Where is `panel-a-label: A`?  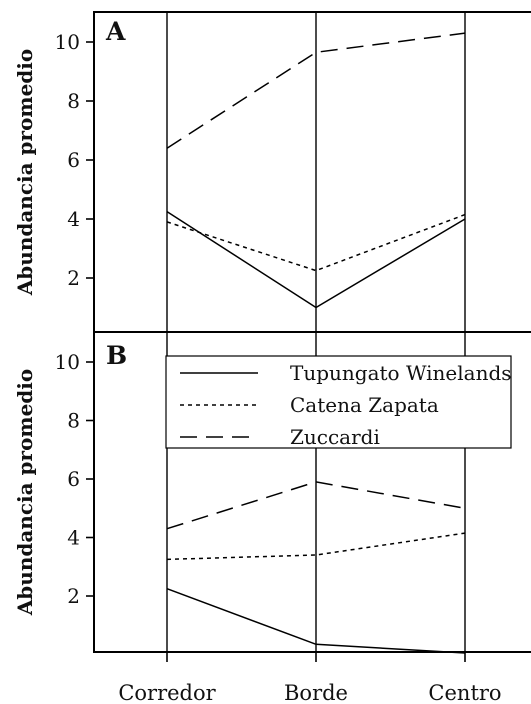
panel-a-label: A is located at coordinates (115, 31).